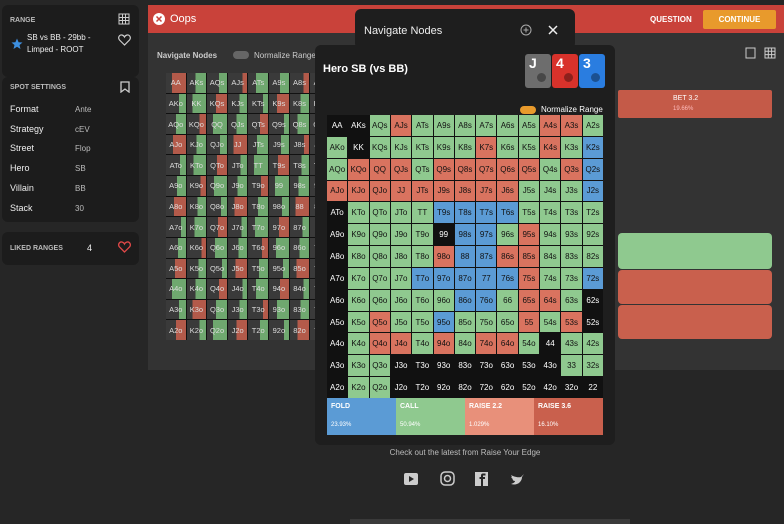 The image size is (784, 524). I want to click on hand-cell: 64o, so click(507, 344).